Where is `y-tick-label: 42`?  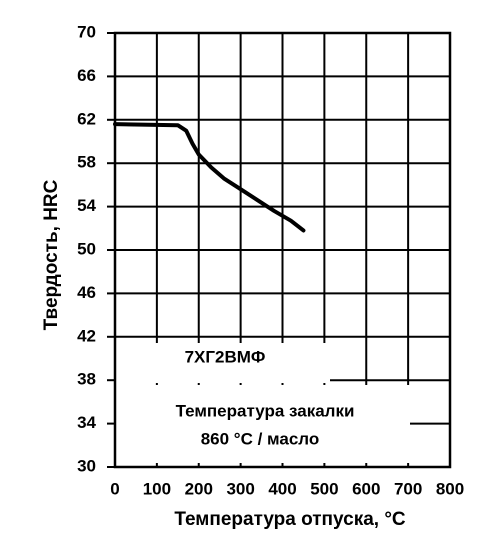
y-tick-label: 42 is located at coordinates (86, 335).